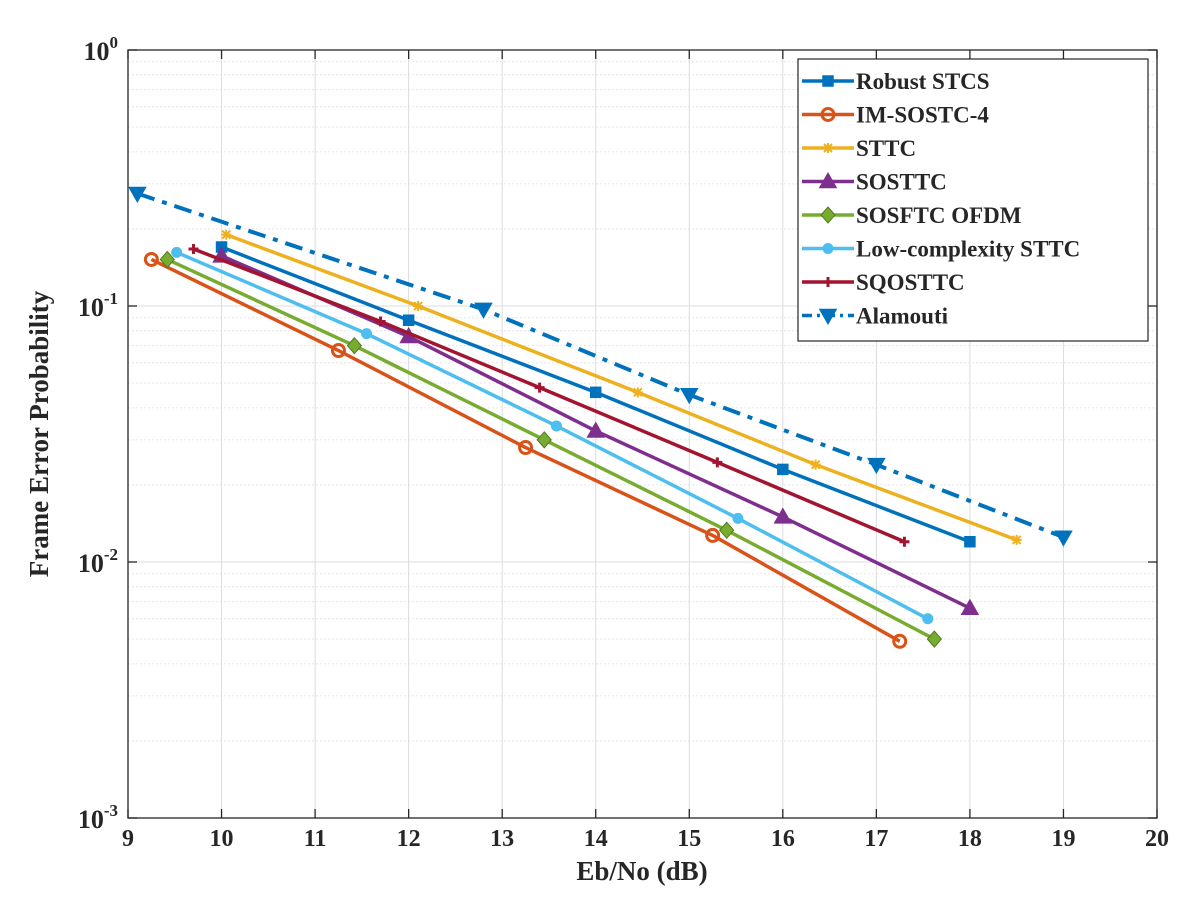 The width and height of the screenshot is (1203, 914). I want to click on y-tick-exponent: -2, so click(111, 554).